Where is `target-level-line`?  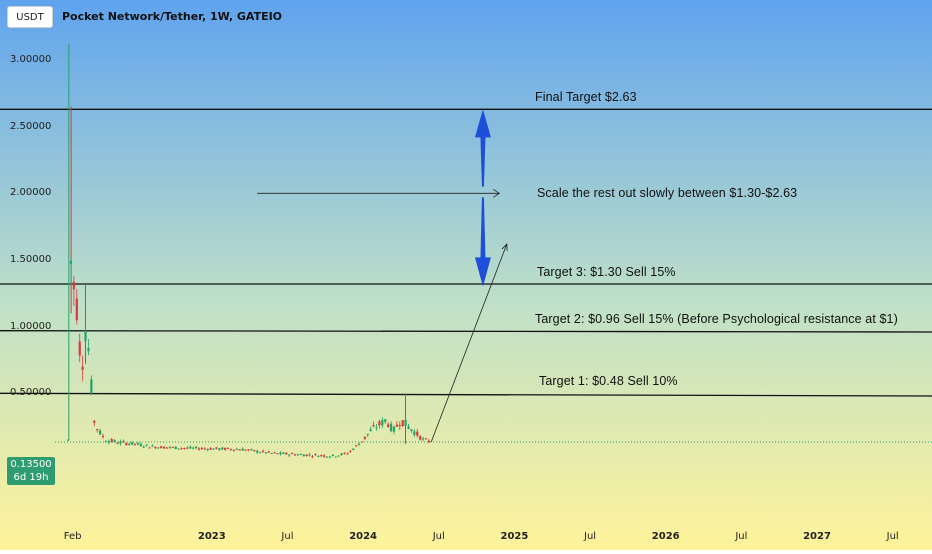 target-level-line is located at coordinates (466, 331).